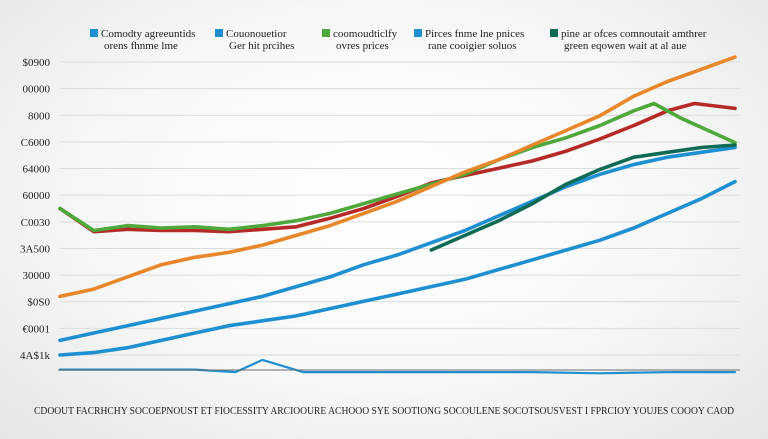  What do you see at coordinates (365, 34) in the screenshot?
I see `legend-title: coomoudticlfy` at bounding box center [365, 34].